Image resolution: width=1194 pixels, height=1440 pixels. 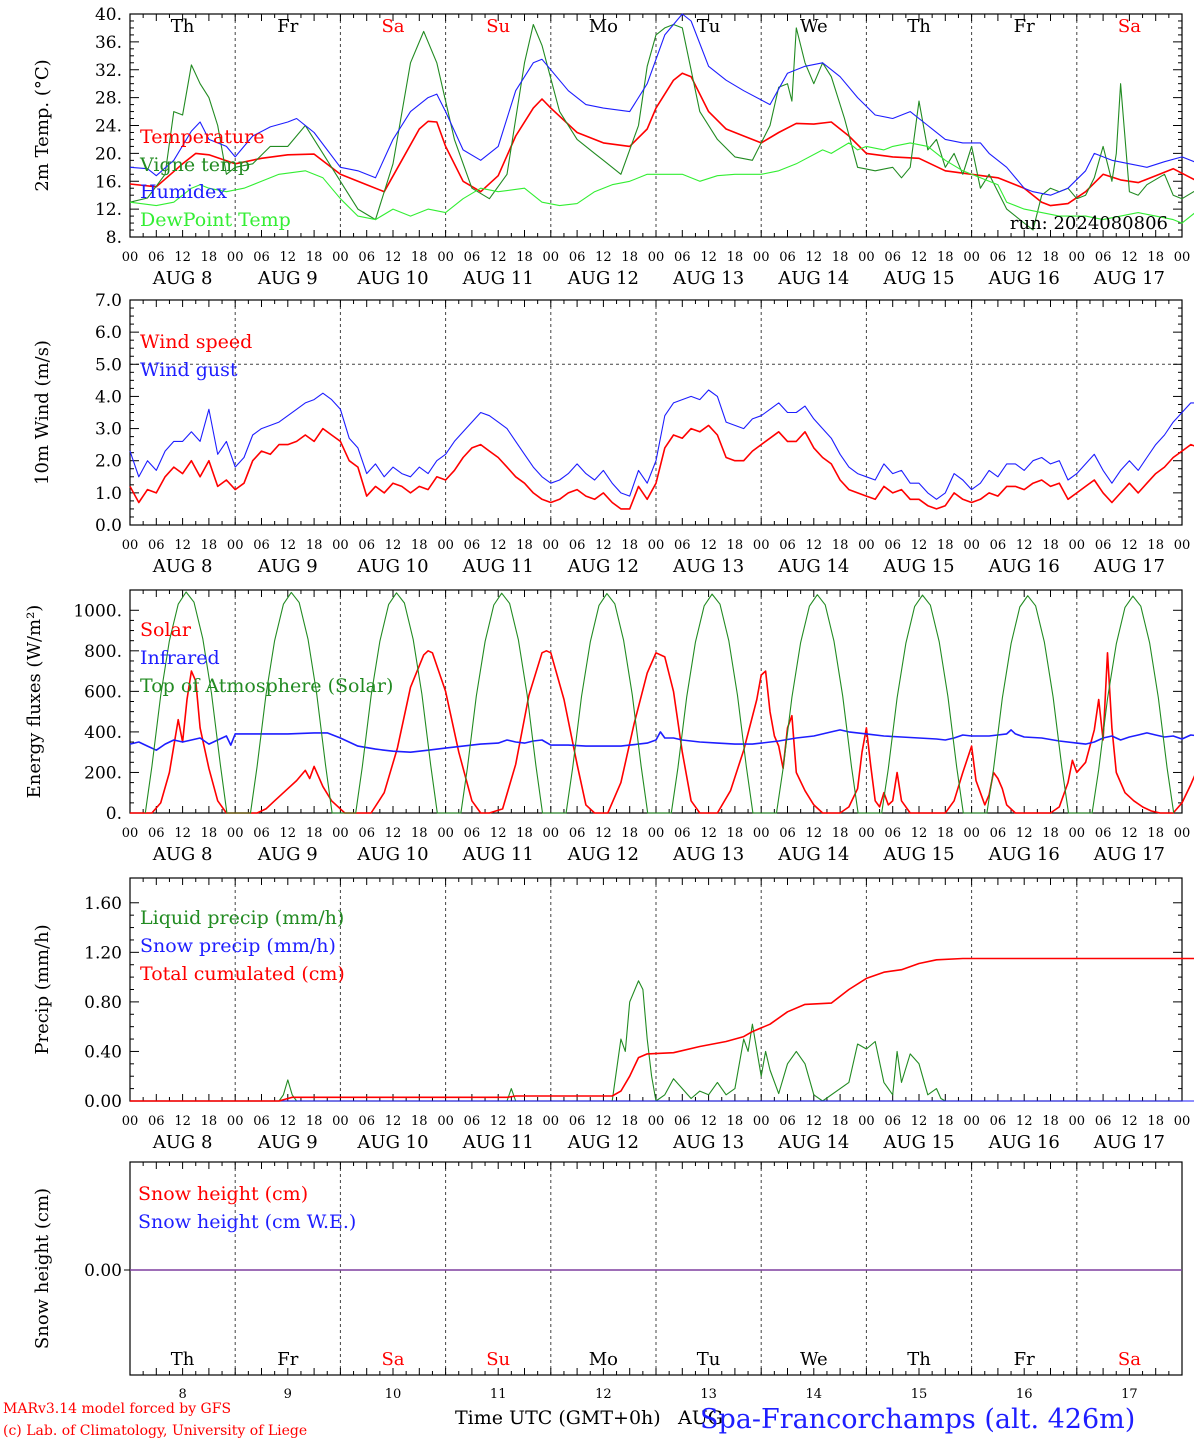 I want to click on date-label: AUG 12, so click(x=603, y=278).